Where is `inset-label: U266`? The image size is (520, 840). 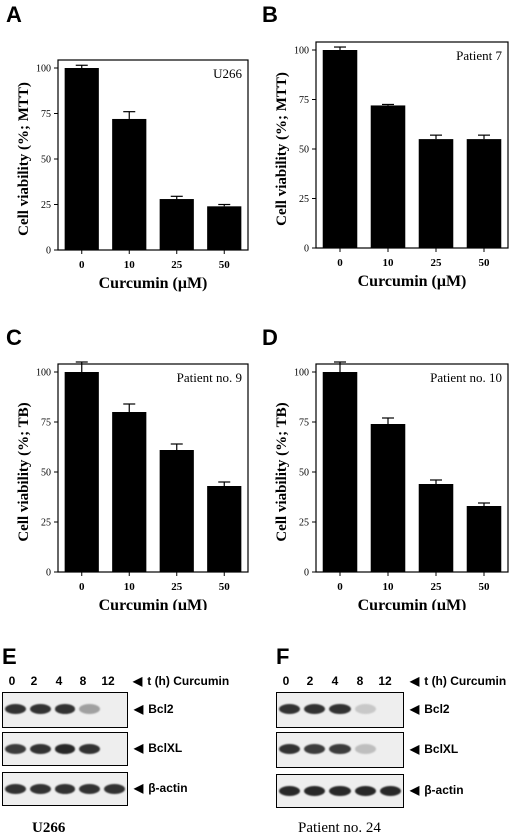
inset-label: U266 is located at coordinates (227, 73).